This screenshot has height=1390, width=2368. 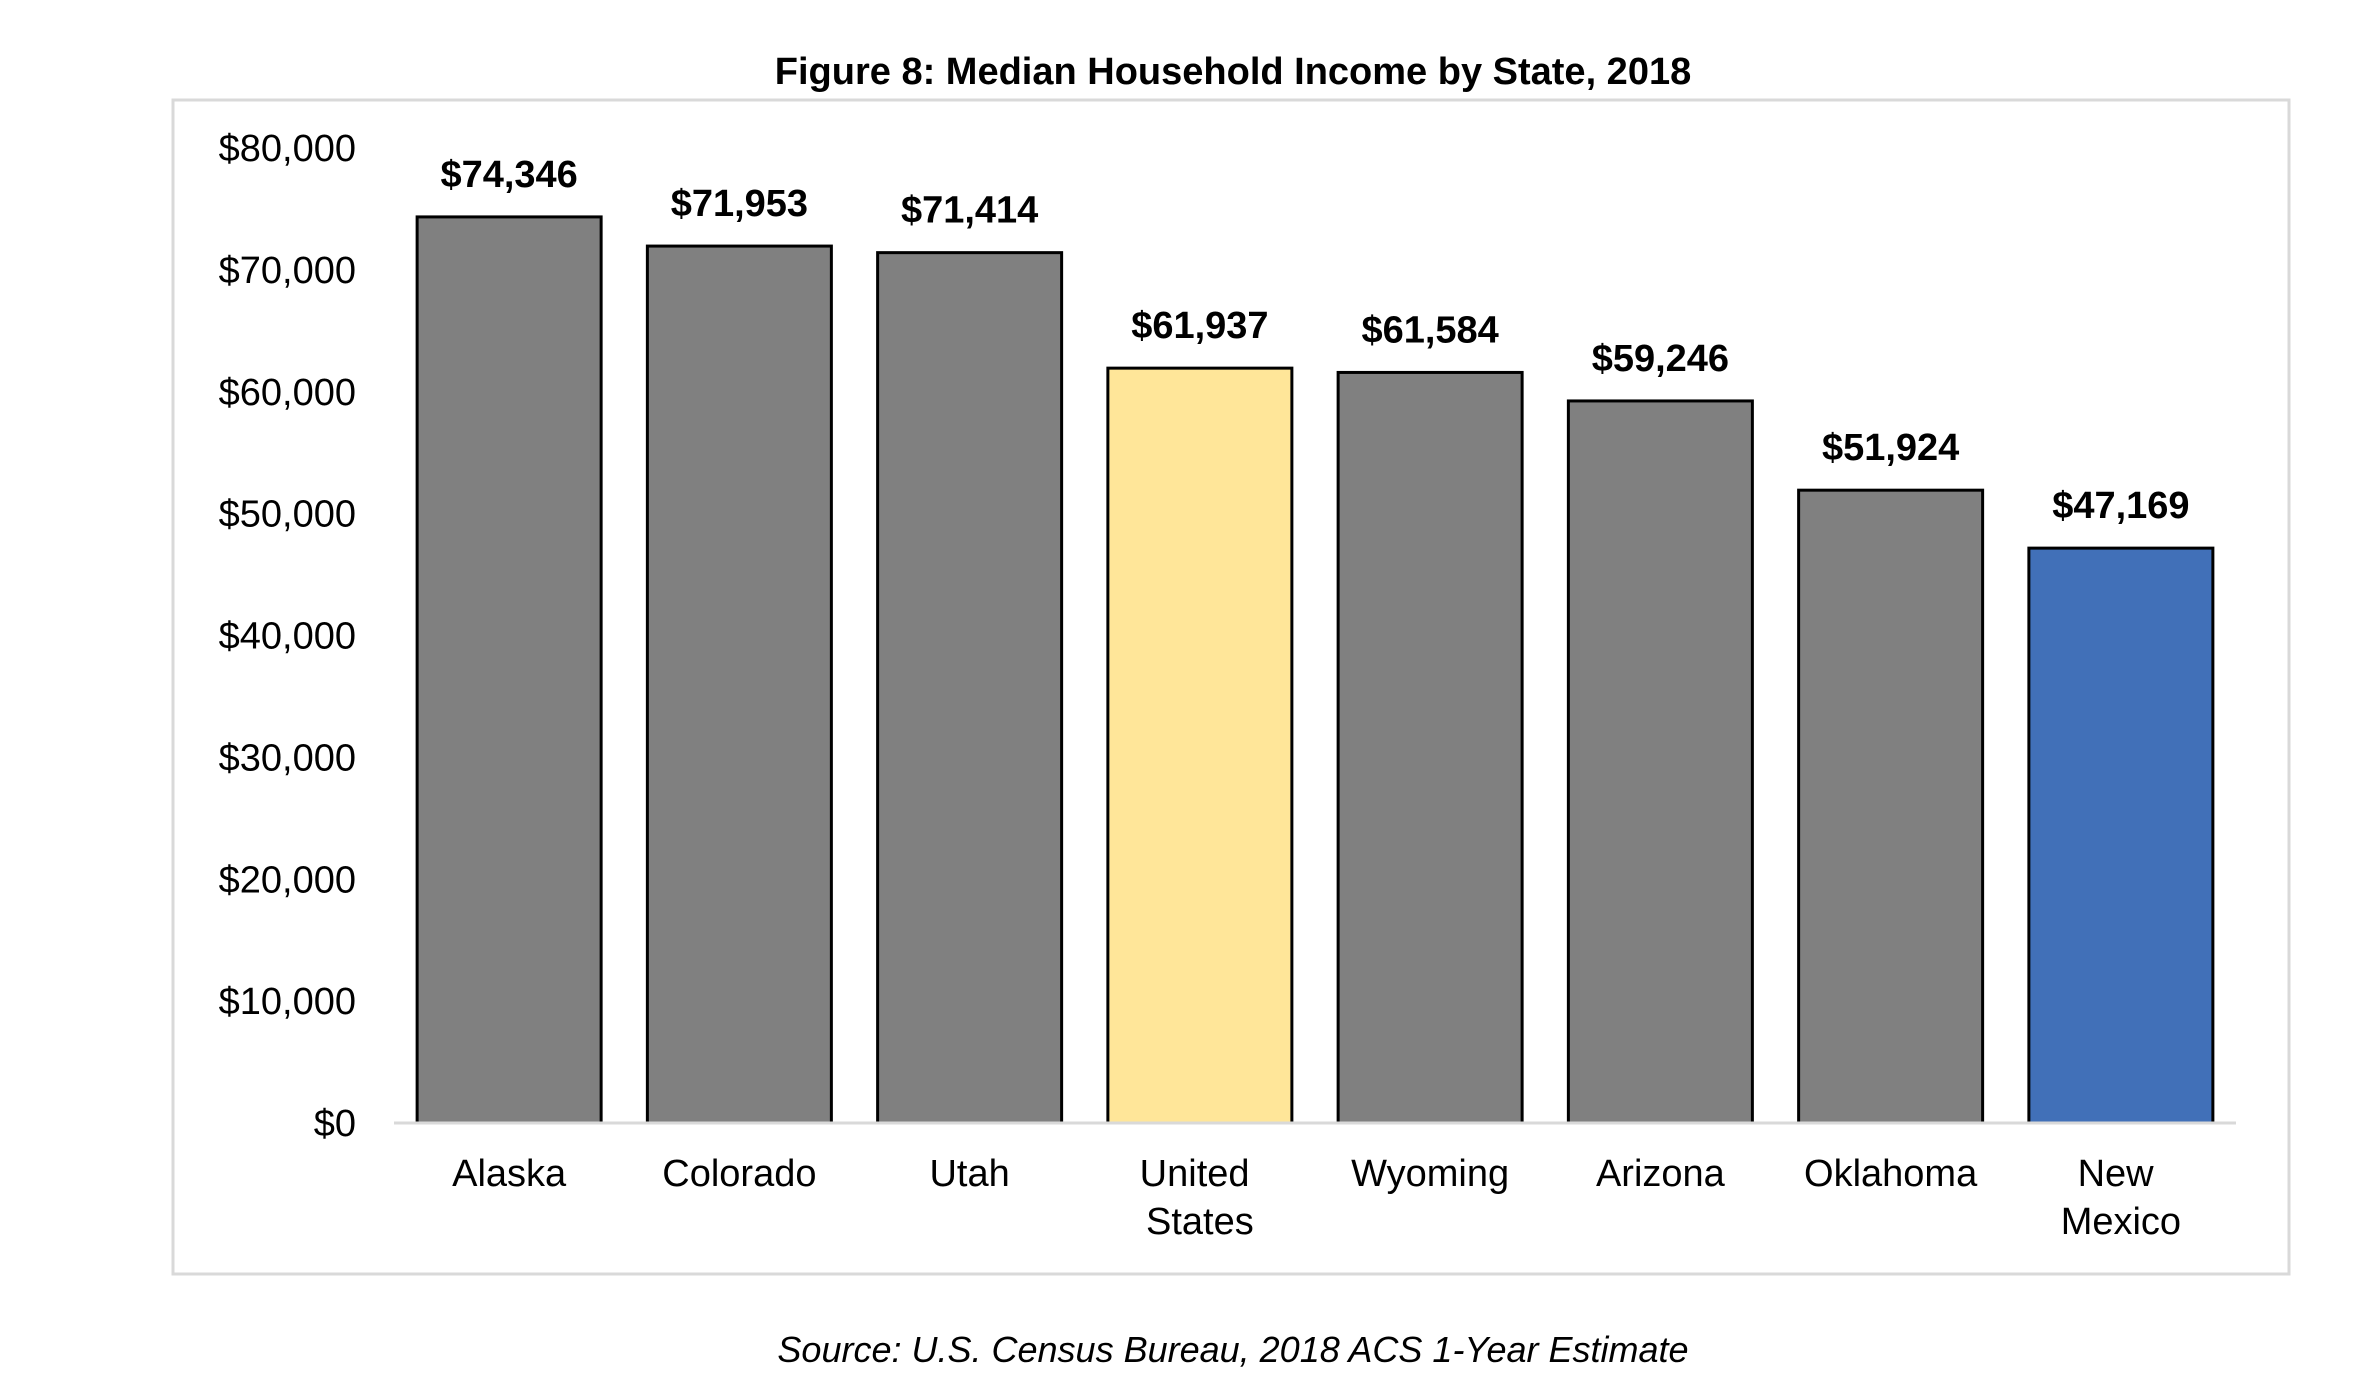 I want to click on x-tick-label: Wyoming, so click(x=1430, y=1174).